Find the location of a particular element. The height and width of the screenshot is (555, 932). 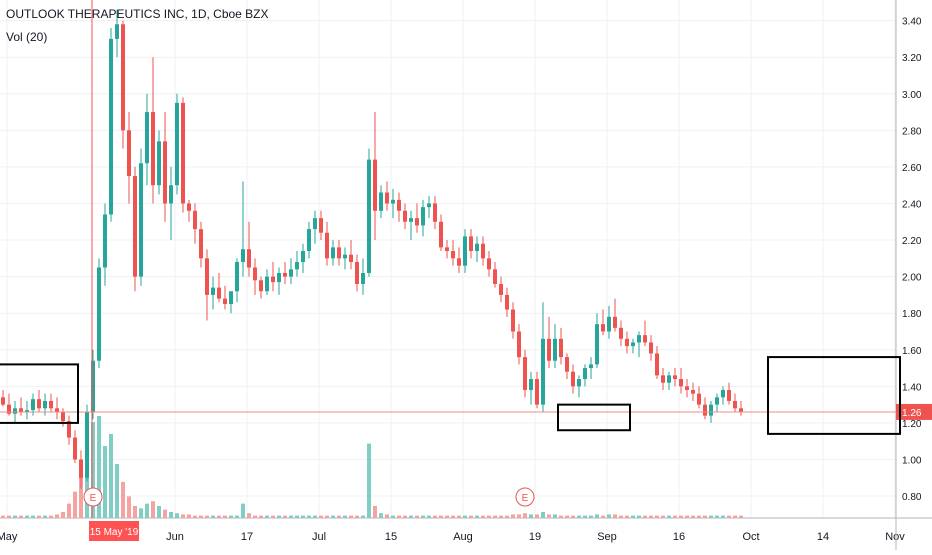

earnings-marker is located at coordinates (525, 497).